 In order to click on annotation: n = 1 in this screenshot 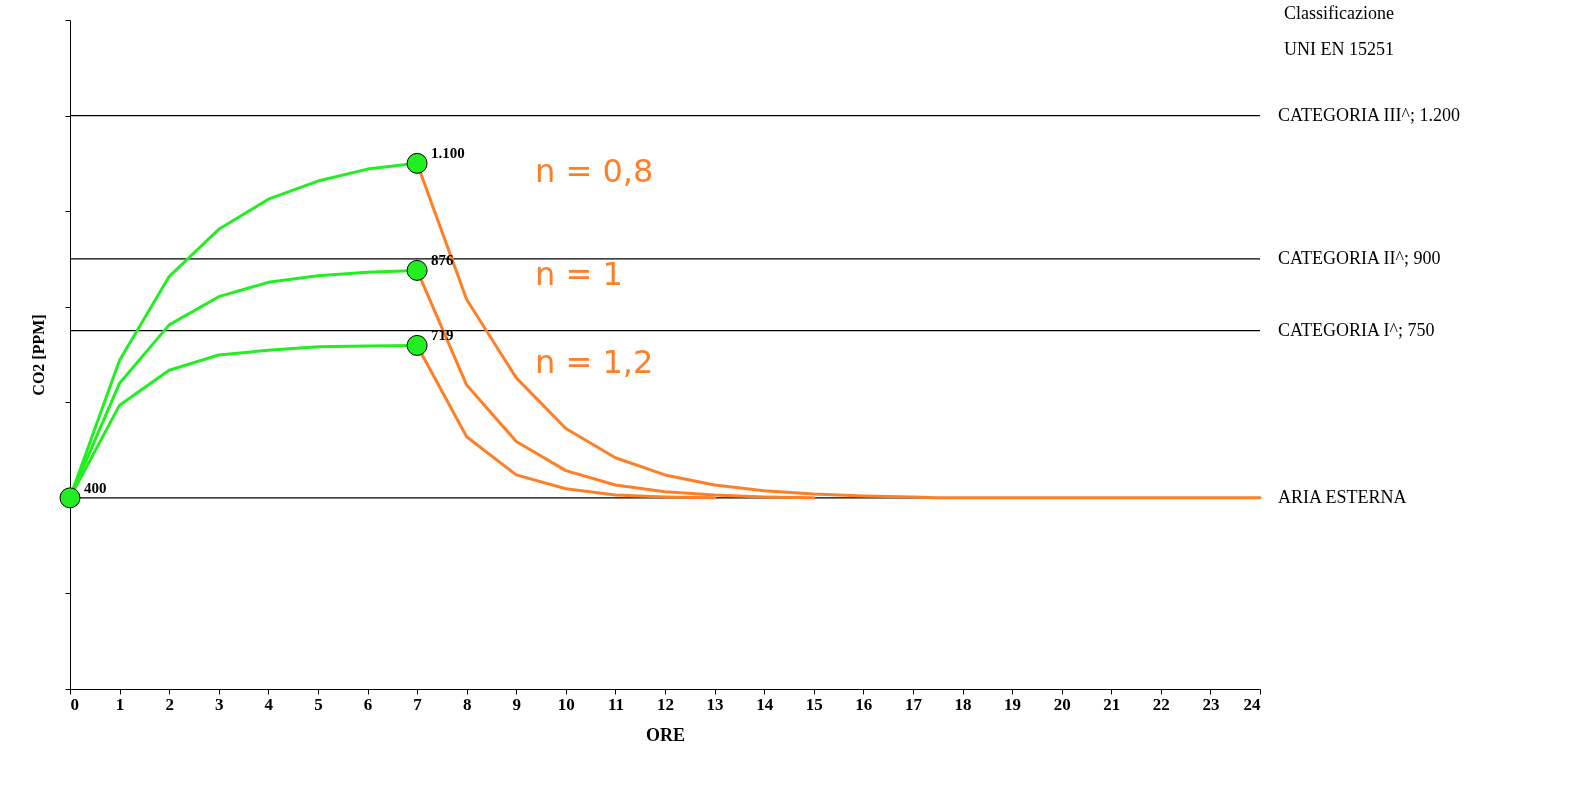, I will do `click(579, 274)`.